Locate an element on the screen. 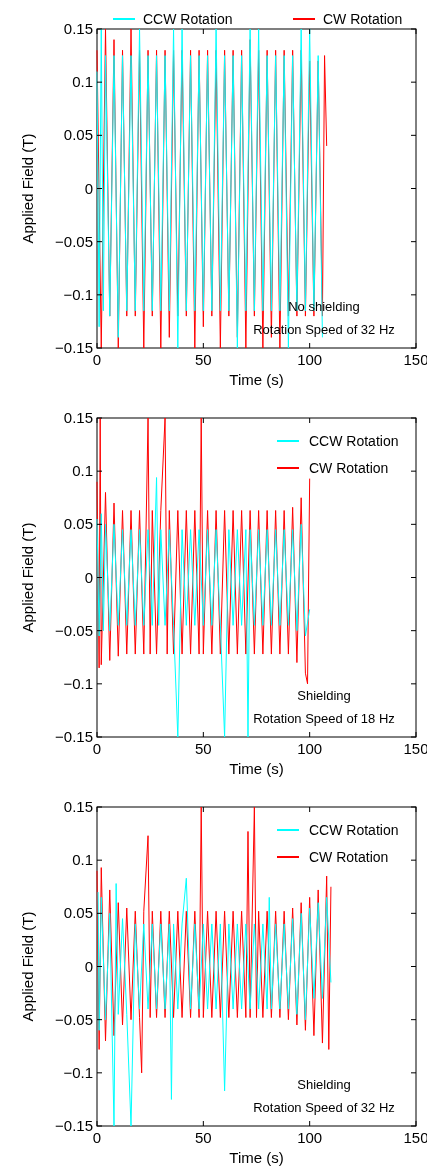  annotation: Rotation Speed of 18 Hz is located at coordinates (324, 718).